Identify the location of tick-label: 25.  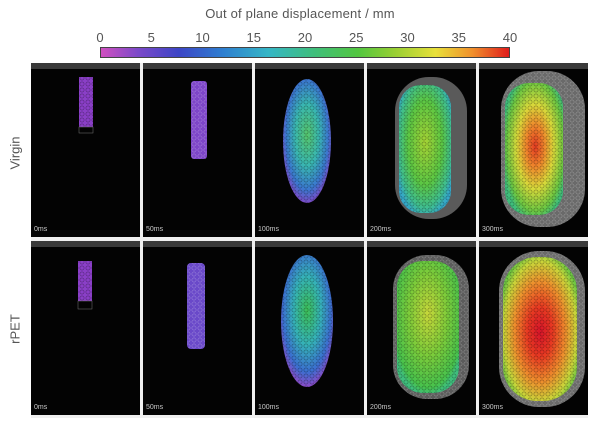
(356, 37).